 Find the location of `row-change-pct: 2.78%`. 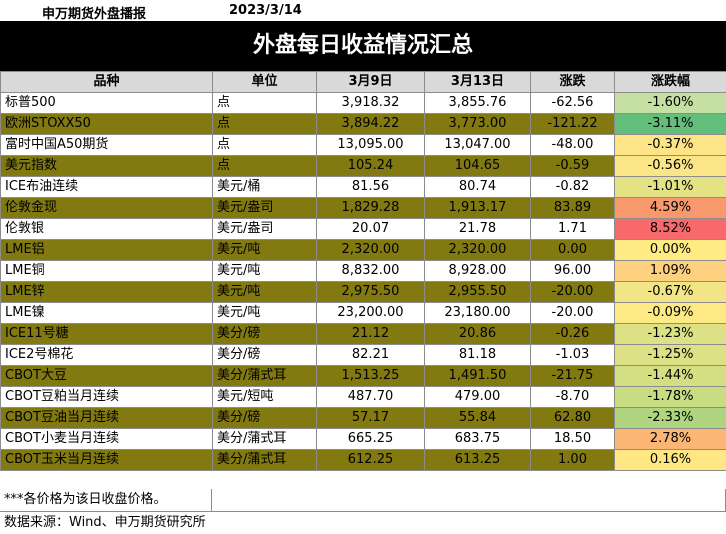

row-change-pct: 2.78% is located at coordinates (670, 439).